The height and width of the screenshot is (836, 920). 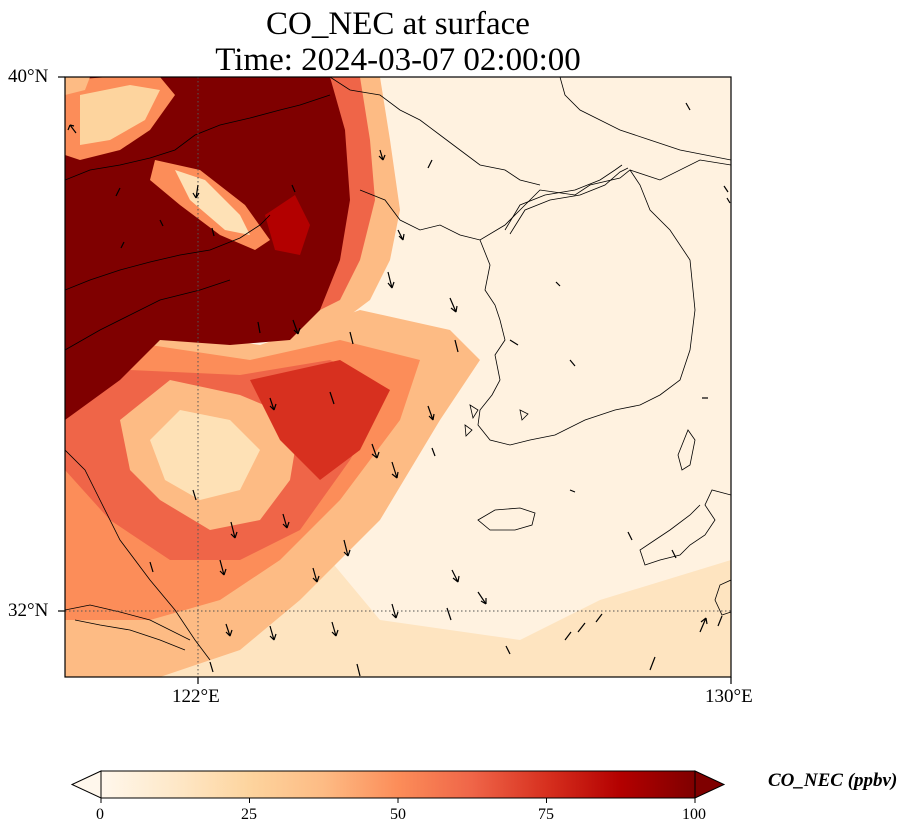 I want to click on lat-tick-40: 40°N, so click(x=28, y=76).